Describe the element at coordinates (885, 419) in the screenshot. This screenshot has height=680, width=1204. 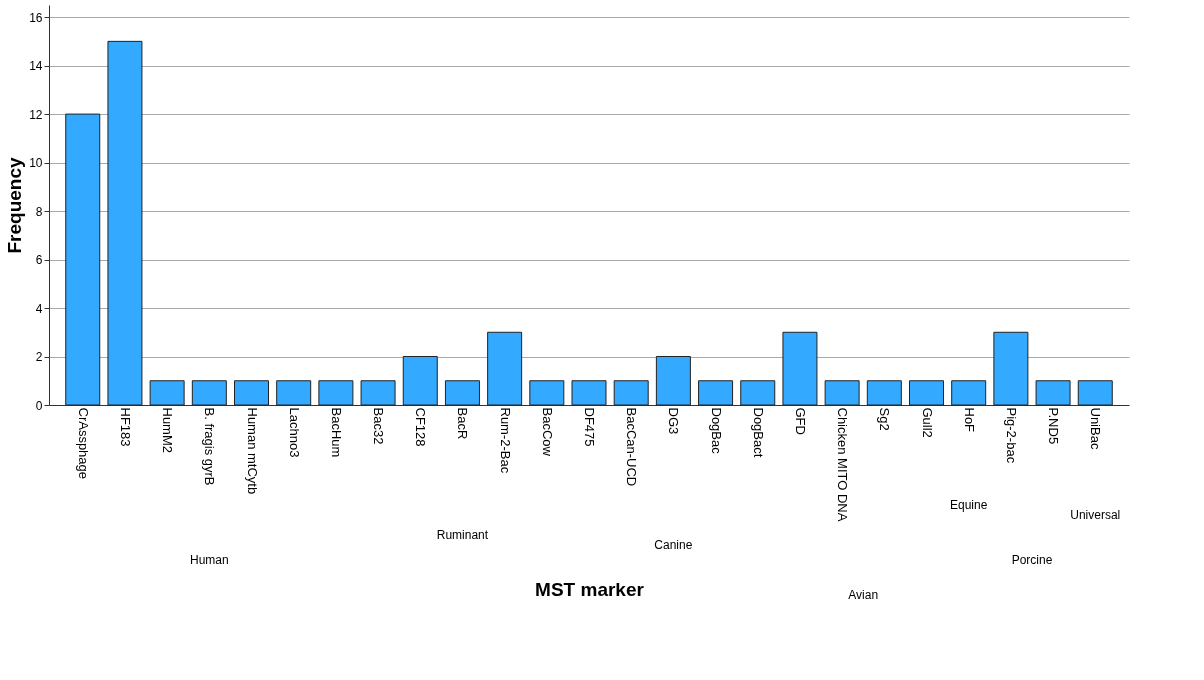
I see `x-tick-label: Sg2` at that location.